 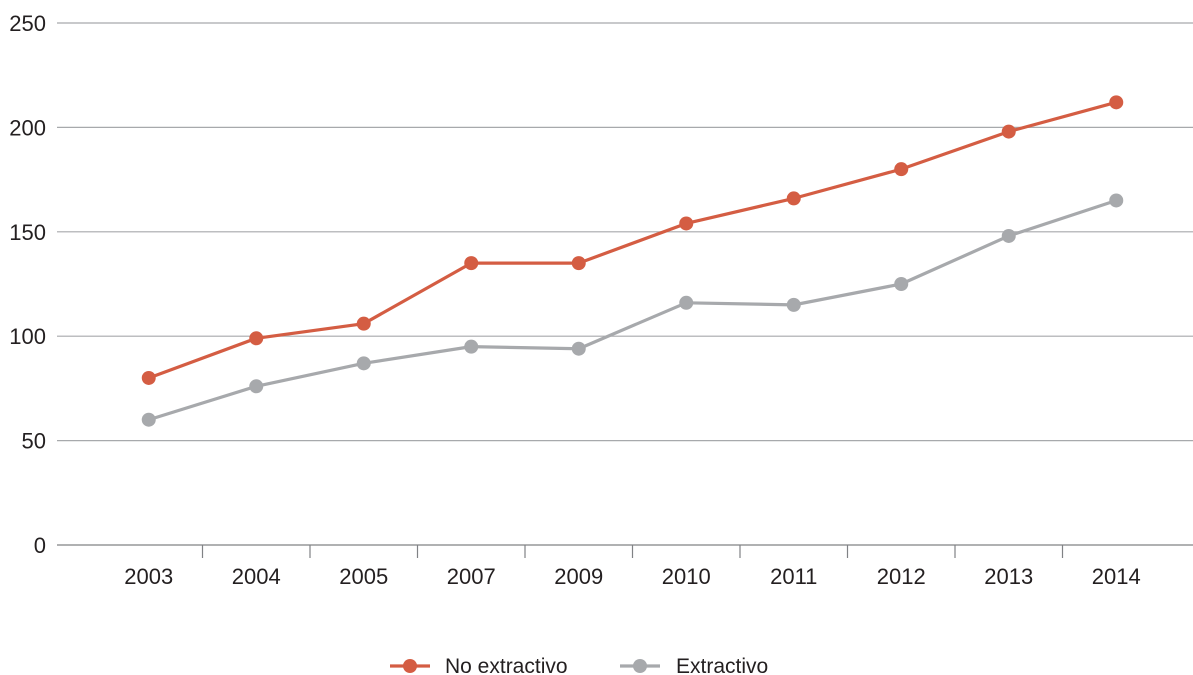 I want to click on y-tick-label: 250, so click(x=27, y=23).